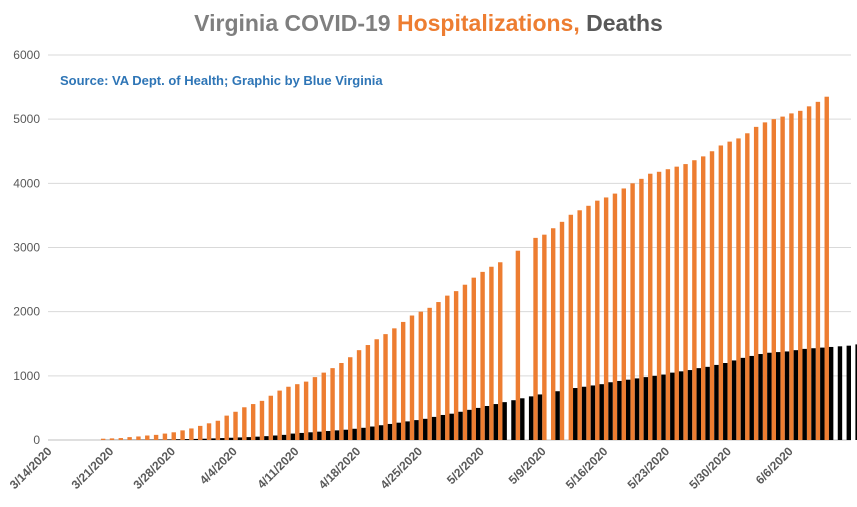 This screenshot has height=507, width=857. I want to click on x-tick-label: 6/6/2020, so click(774, 465).